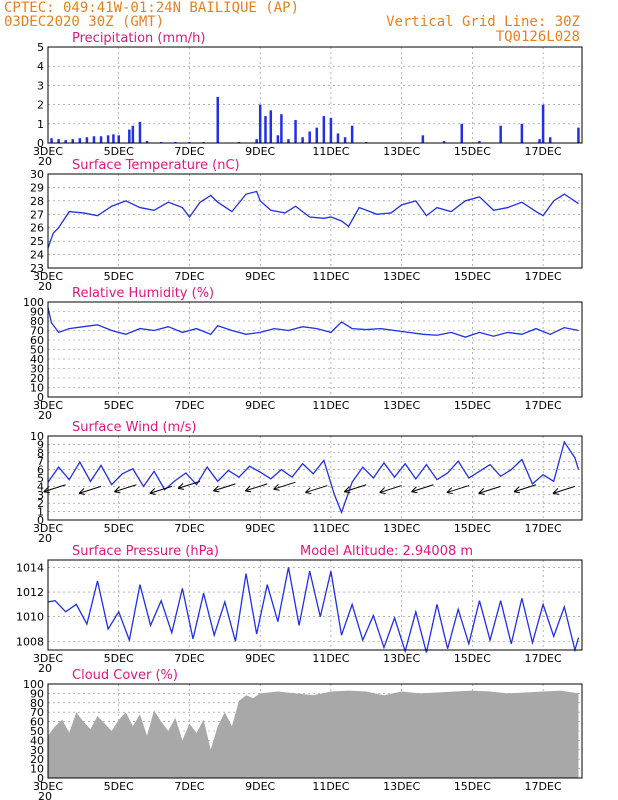 This screenshot has height=800, width=618. Describe the element at coordinates (156, 165) in the screenshot. I see `panel-title: Surface Temperature (nC)` at that location.